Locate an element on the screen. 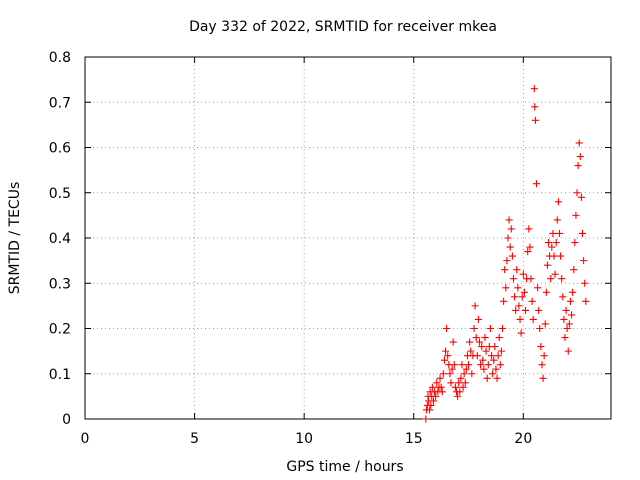 Image resolution: width=640 pixels, height=480 pixels. y-tick-label: 0.8 is located at coordinates (60, 58).